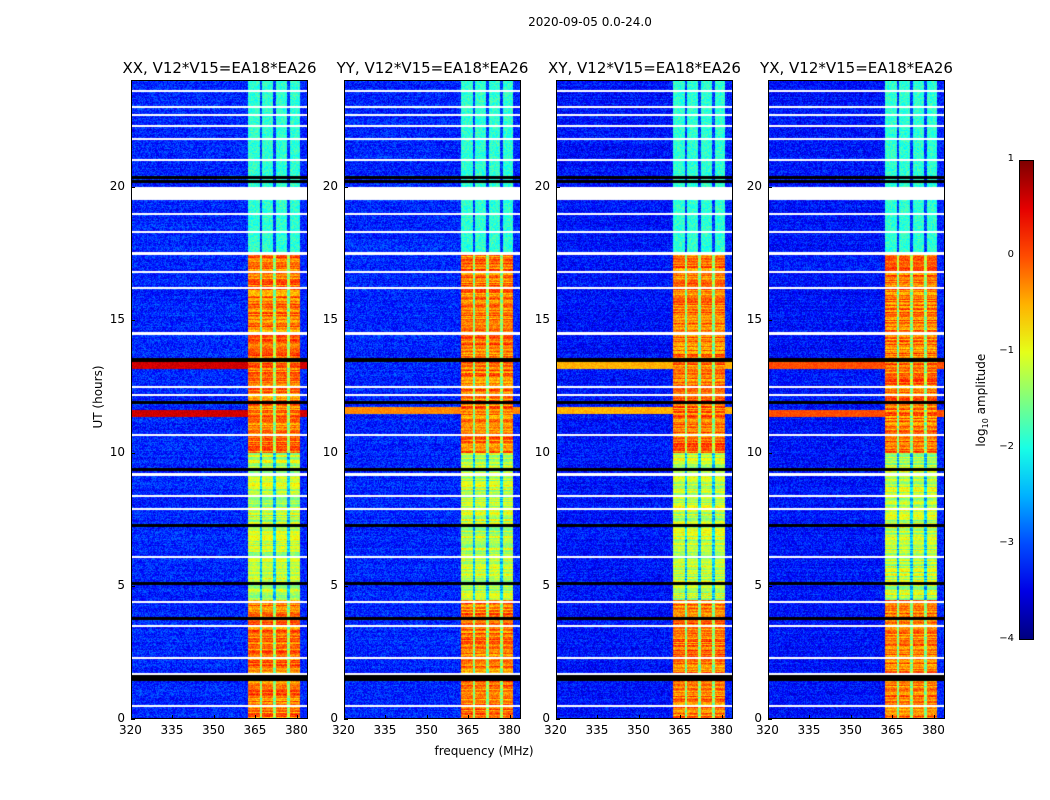 Image resolution: width=1050 pixels, height=800 pixels. I want to click on panel-title: YX, V12*V15=EA18*EA26, so click(856, 68).